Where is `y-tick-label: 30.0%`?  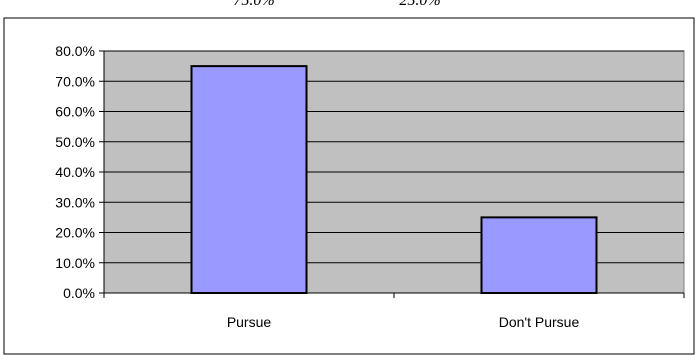 y-tick-label: 30.0% is located at coordinates (75, 202).